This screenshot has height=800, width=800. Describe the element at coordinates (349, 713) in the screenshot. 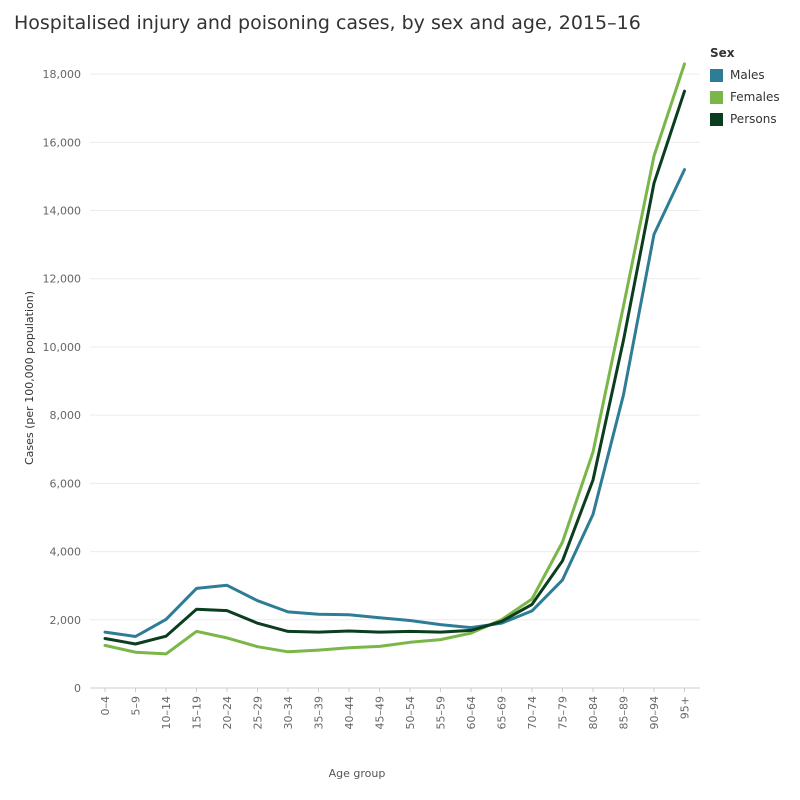

I see `x-tick-label: 40–44` at that location.